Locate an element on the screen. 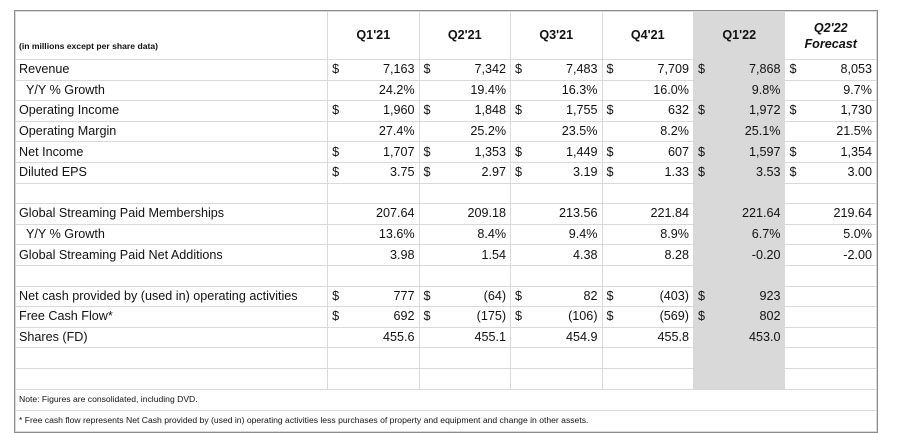  value-cell: 453.0 is located at coordinates (739, 337).